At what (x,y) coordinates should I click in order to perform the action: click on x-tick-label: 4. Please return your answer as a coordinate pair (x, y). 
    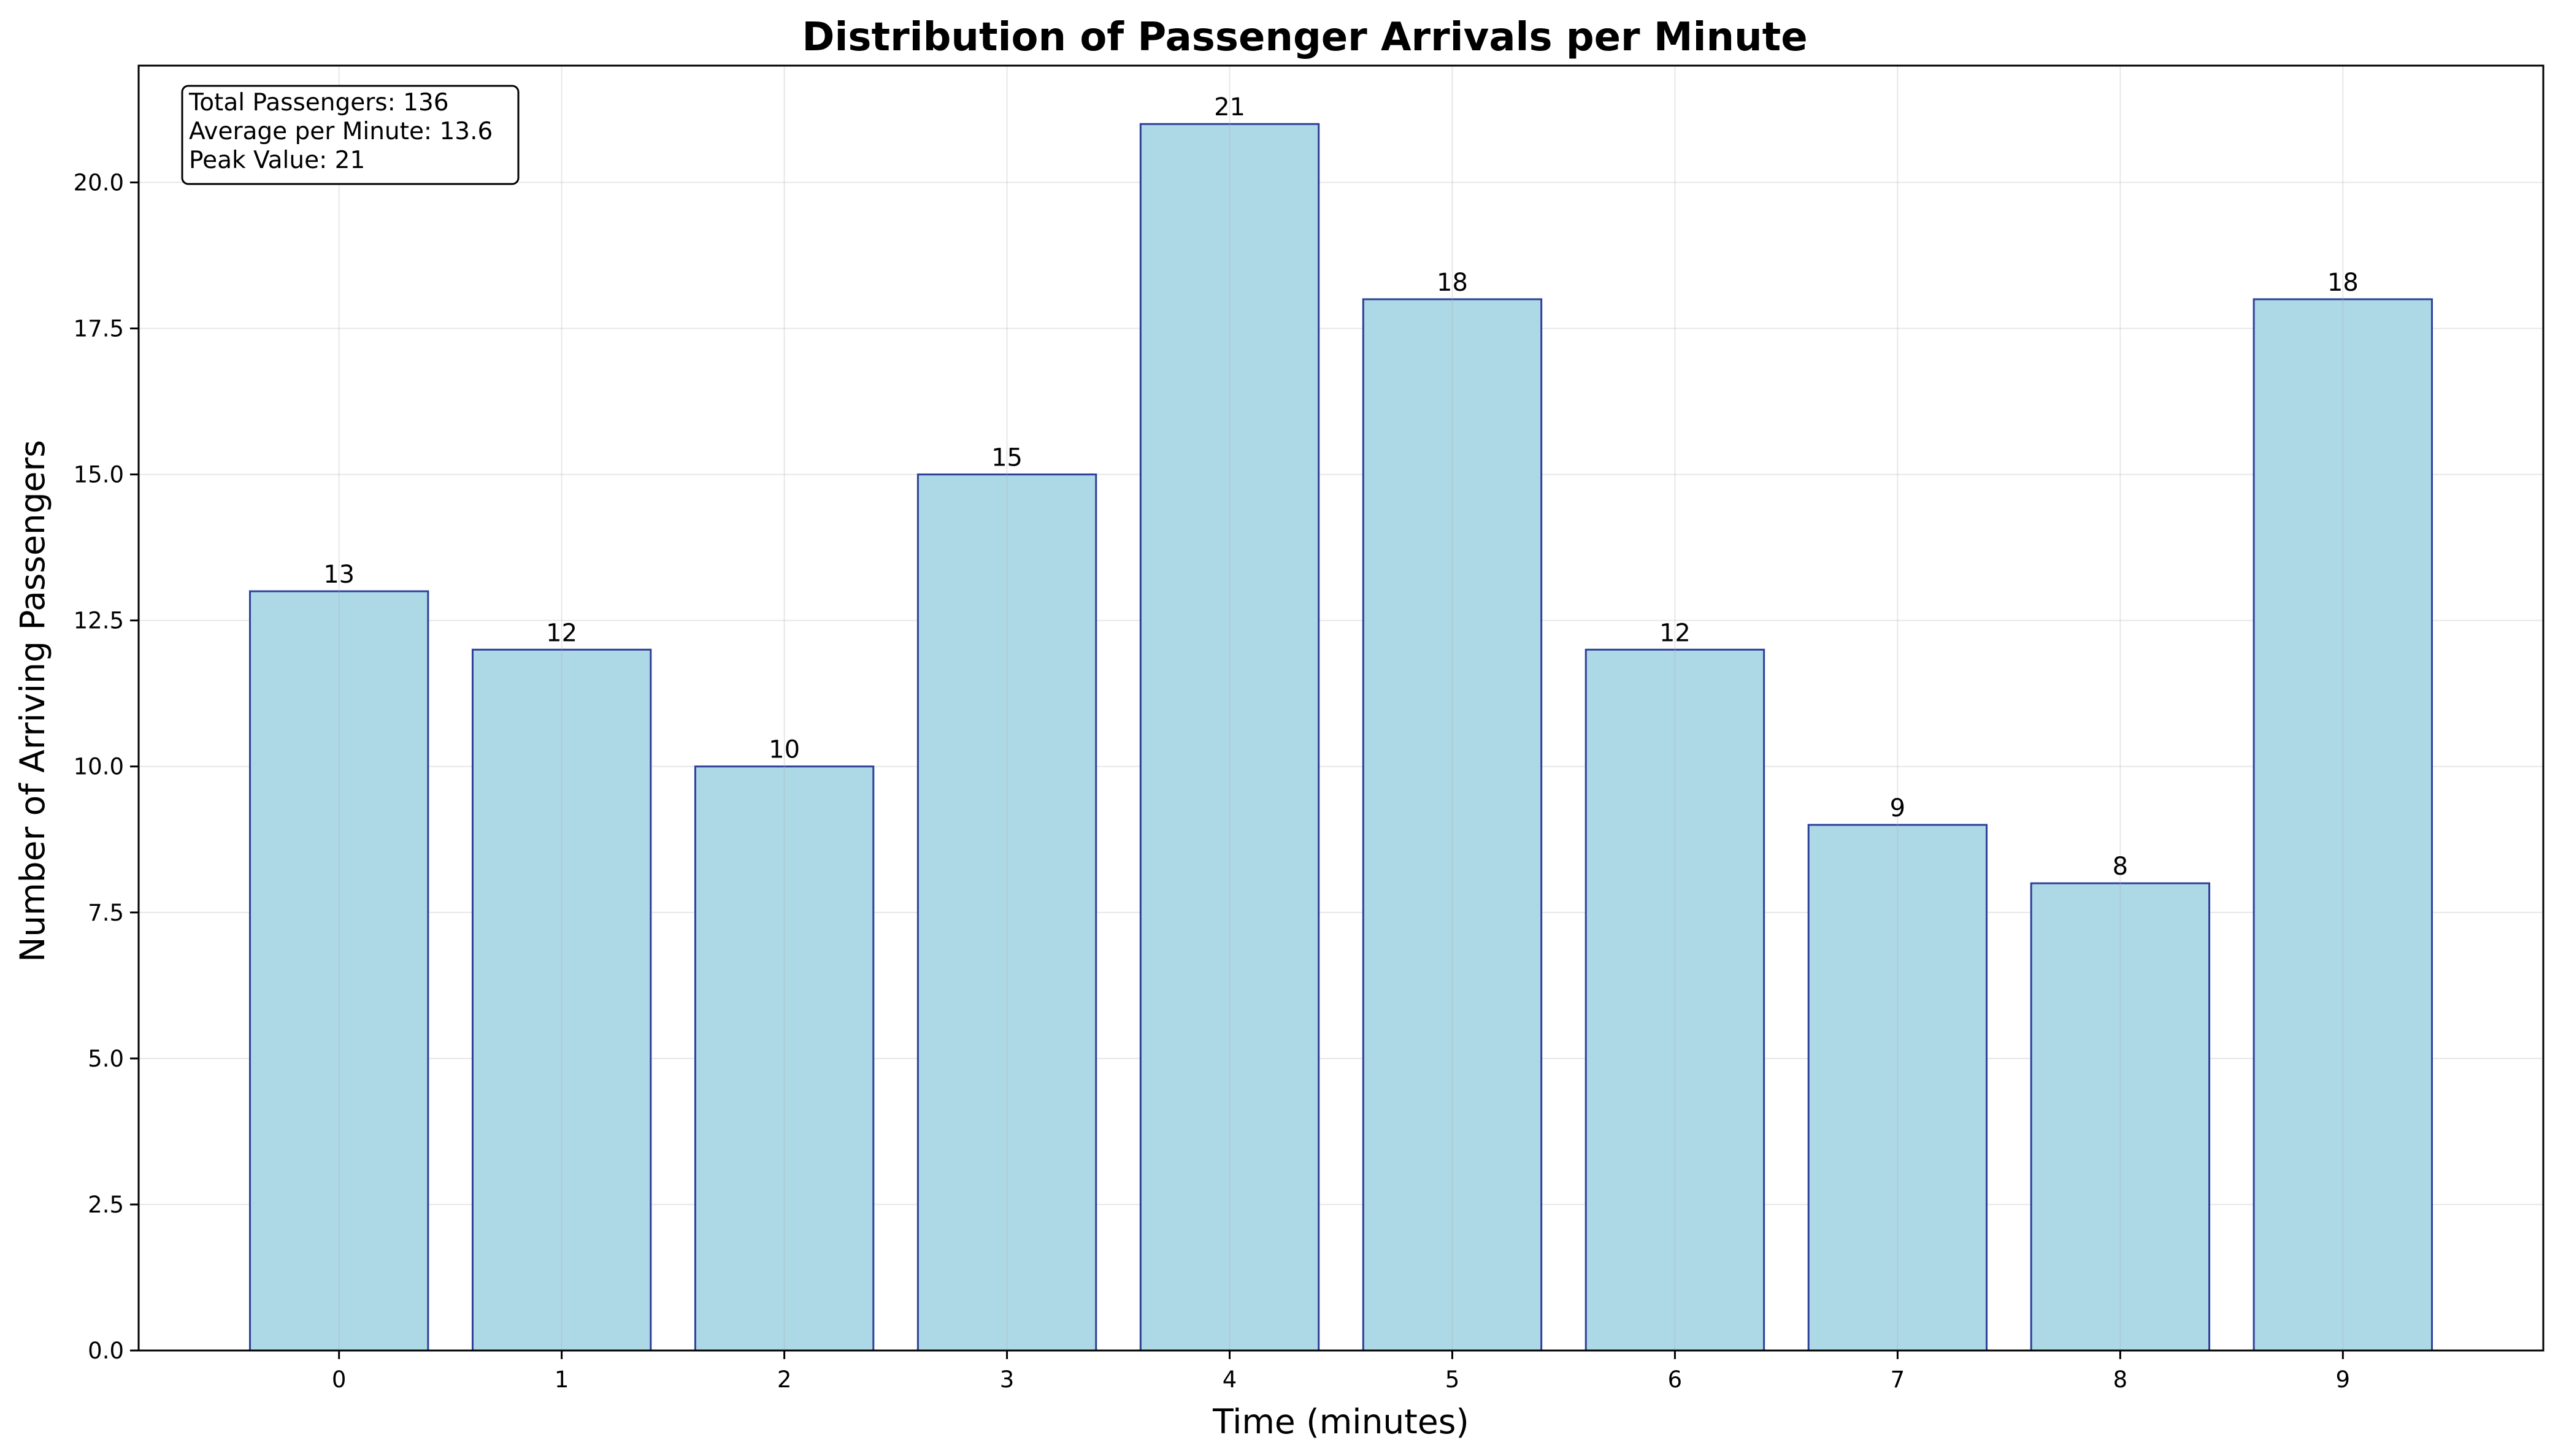
    Looking at the image, I should click on (1230, 1379).